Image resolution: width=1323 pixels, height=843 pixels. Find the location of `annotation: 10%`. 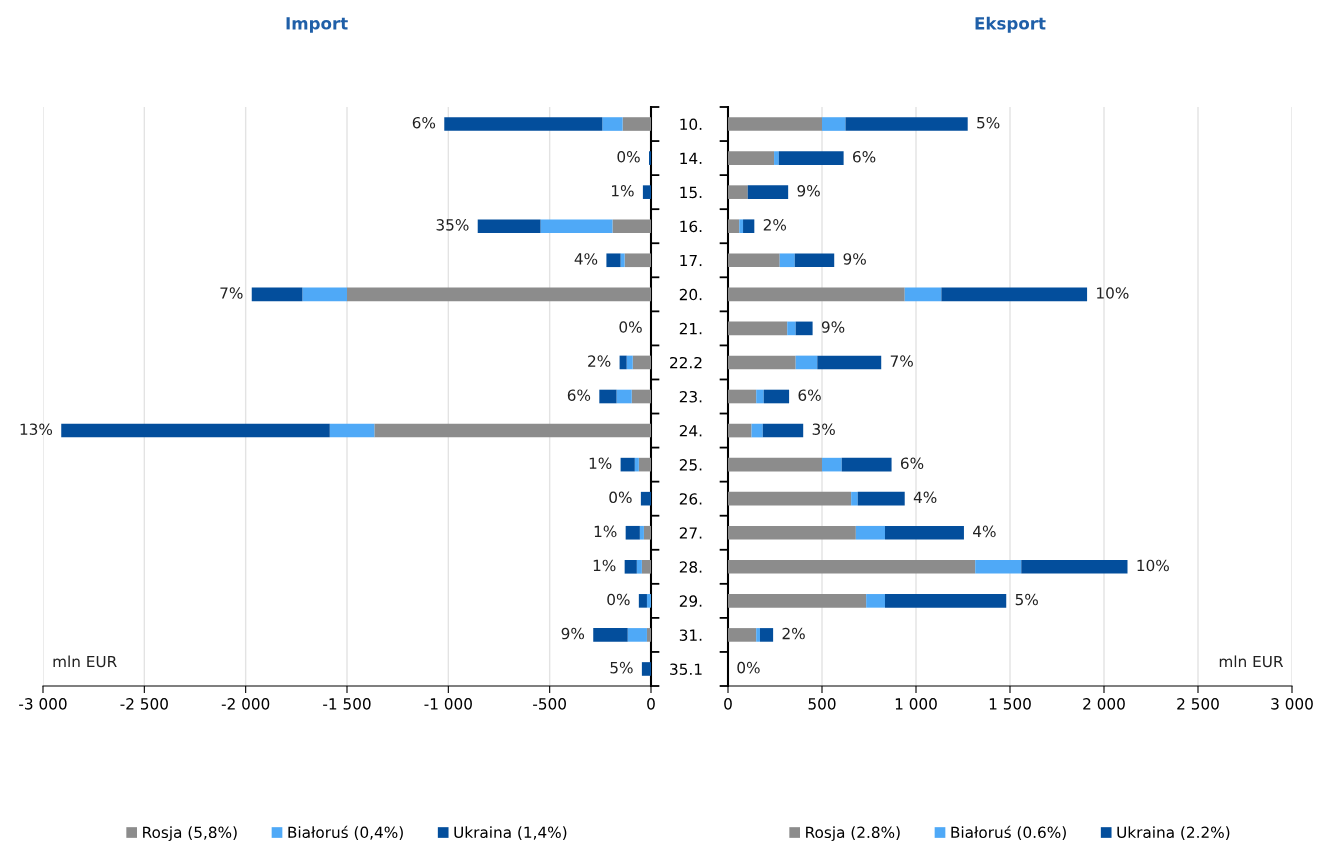

annotation: 10% is located at coordinates (1113, 293).